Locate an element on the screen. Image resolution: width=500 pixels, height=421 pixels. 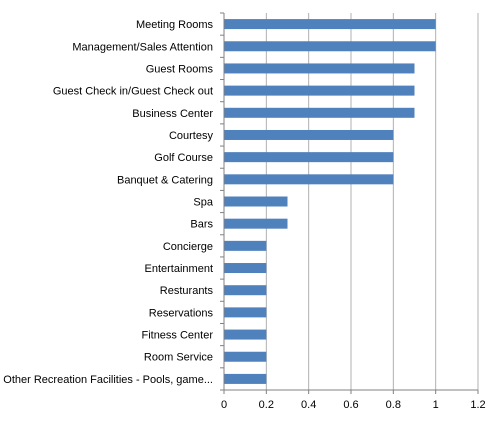
x-tick-label: 1 is located at coordinates (436, 405).